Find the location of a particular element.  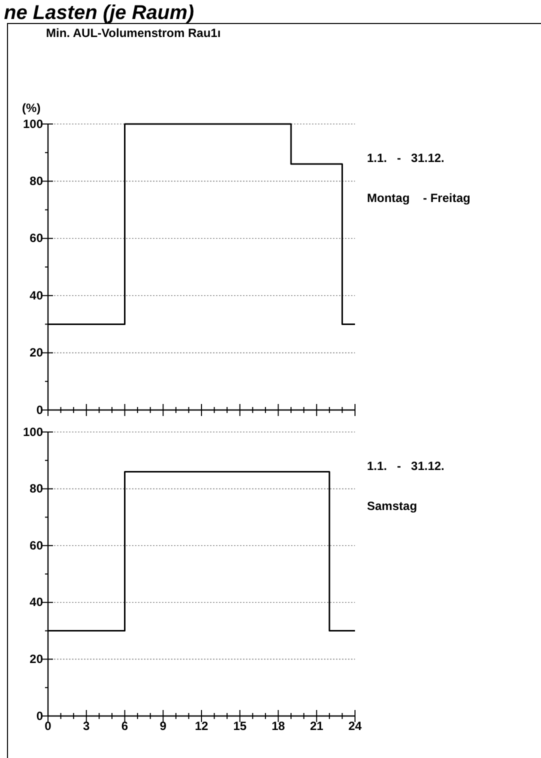

text: Montag - Freitag is located at coordinates (418, 198).